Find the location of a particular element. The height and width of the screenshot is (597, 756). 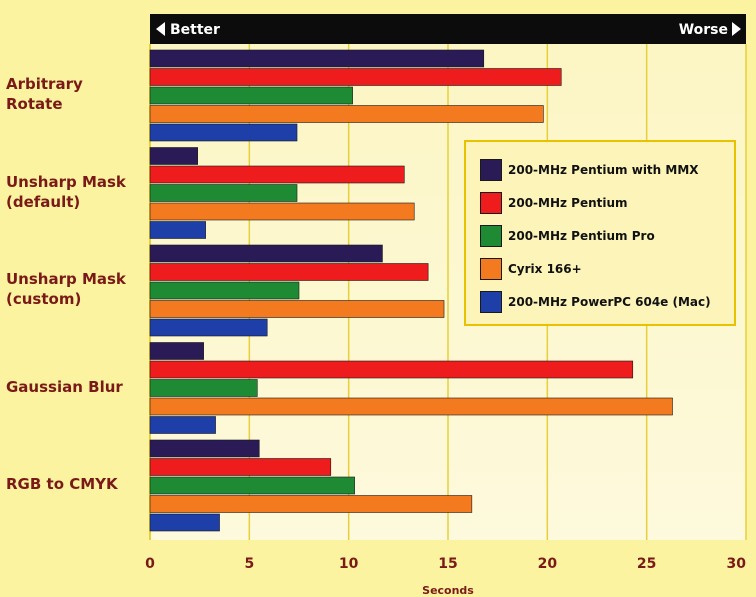

arrow-left-icon is located at coordinates (160, 29).